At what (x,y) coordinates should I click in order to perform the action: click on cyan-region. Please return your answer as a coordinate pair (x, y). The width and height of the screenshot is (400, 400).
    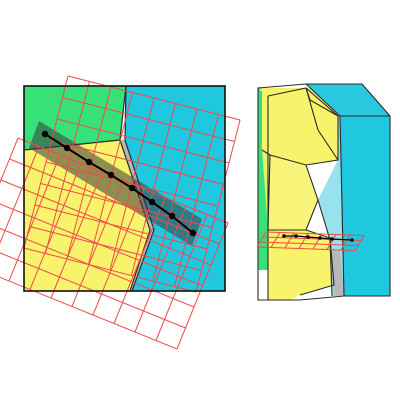
    Looking at the image, I should click on (175, 188).